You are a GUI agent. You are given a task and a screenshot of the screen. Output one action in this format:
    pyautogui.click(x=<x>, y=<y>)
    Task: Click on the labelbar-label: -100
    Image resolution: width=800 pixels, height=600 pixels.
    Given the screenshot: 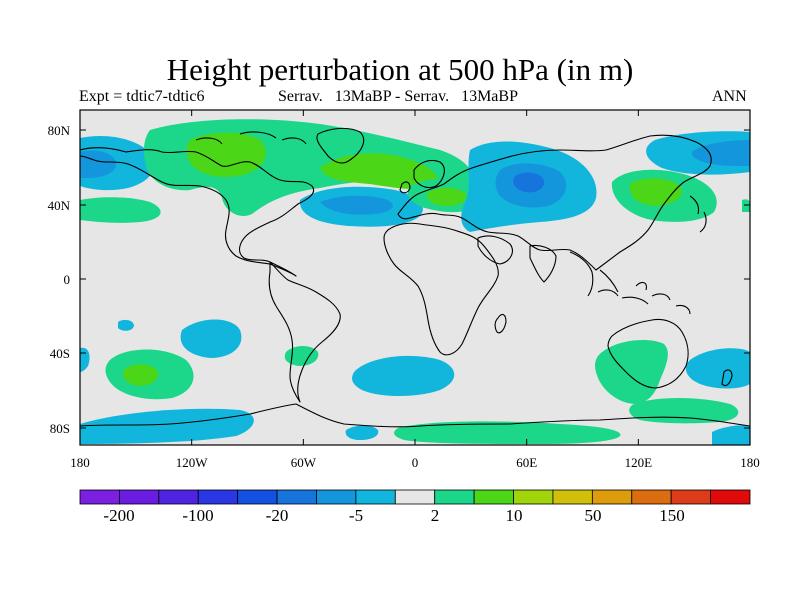 What is the action you would take?
    pyautogui.click(x=197, y=515)
    